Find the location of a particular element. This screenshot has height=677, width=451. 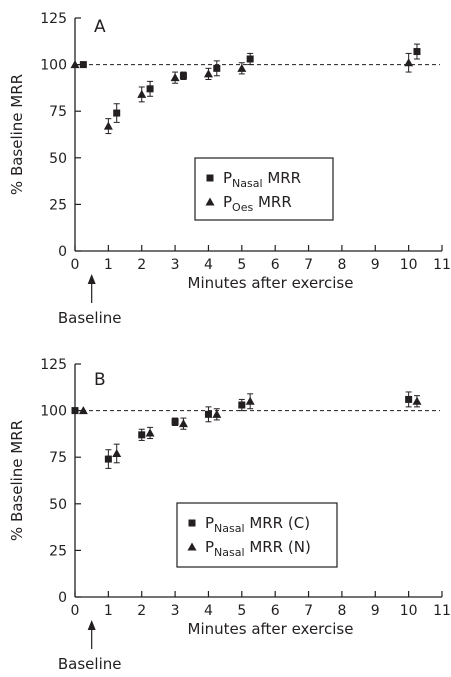

legend-entry: PNasal MRR is located at coordinates (262, 179).